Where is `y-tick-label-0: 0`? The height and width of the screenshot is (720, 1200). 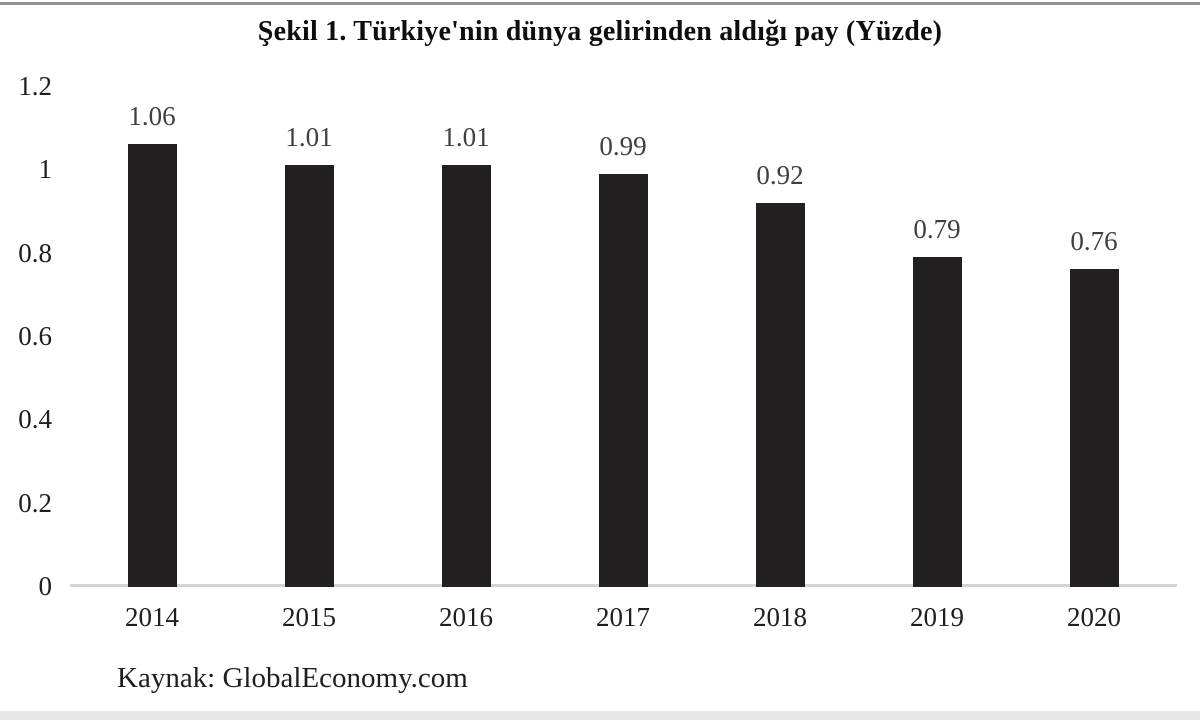 y-tick-label-0: 0 is located at coordinates (45, 586).